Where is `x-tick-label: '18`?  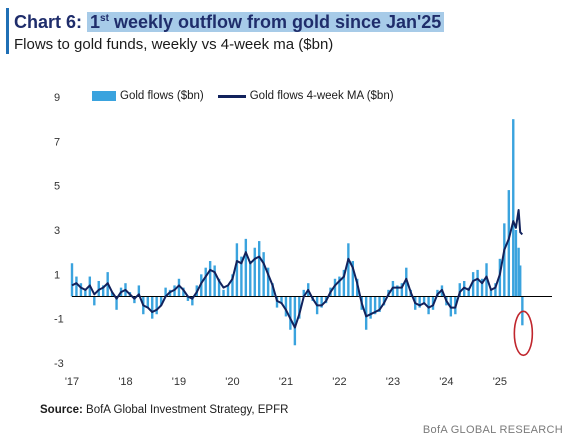 x-tick-label: '18 is located at coordinates (125, 382).